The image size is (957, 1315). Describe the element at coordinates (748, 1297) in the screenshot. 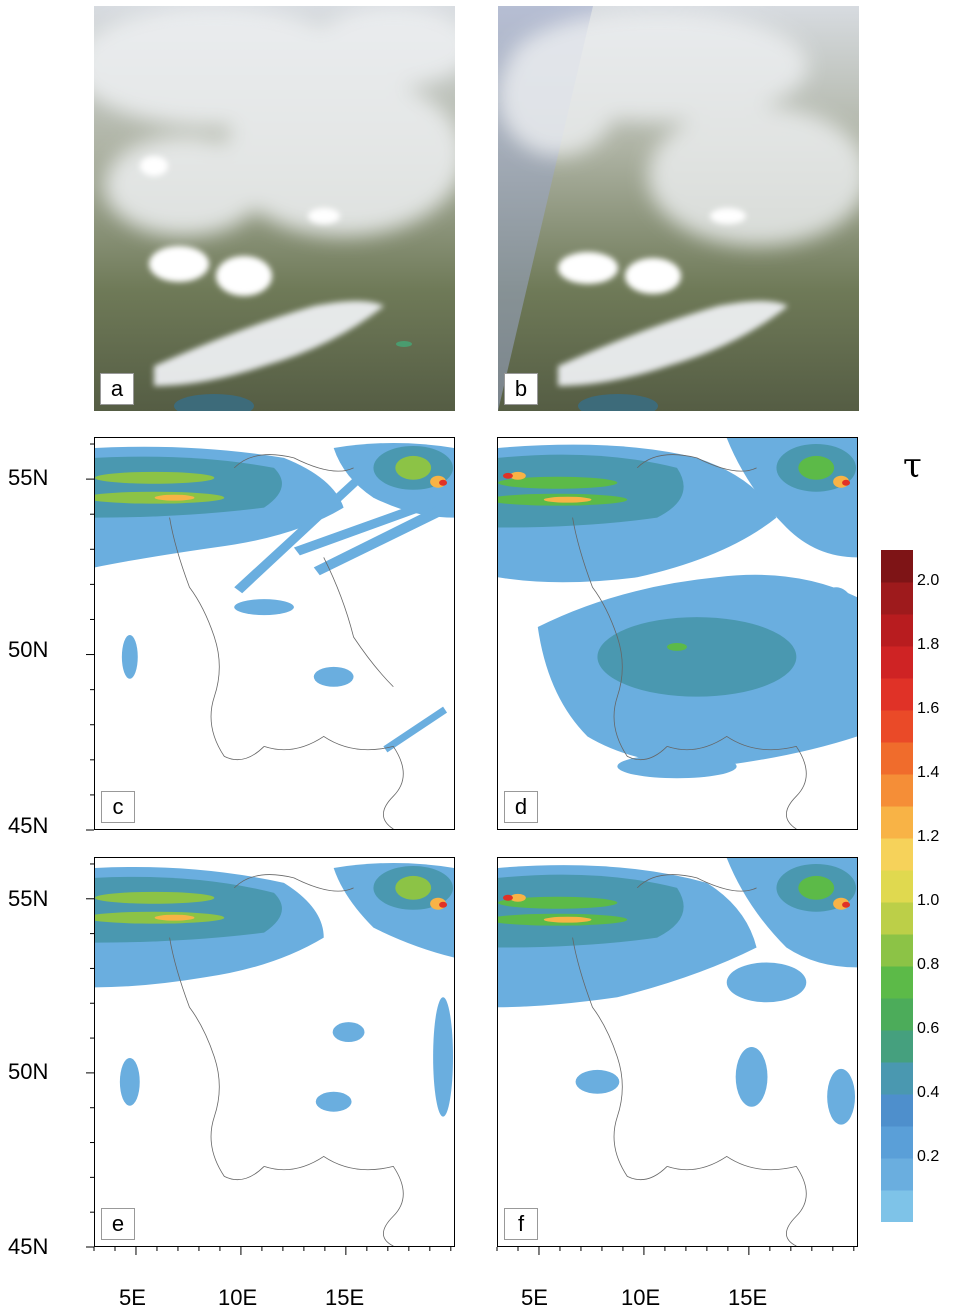

I see `lon-label-15e-right: 15E` at that location.